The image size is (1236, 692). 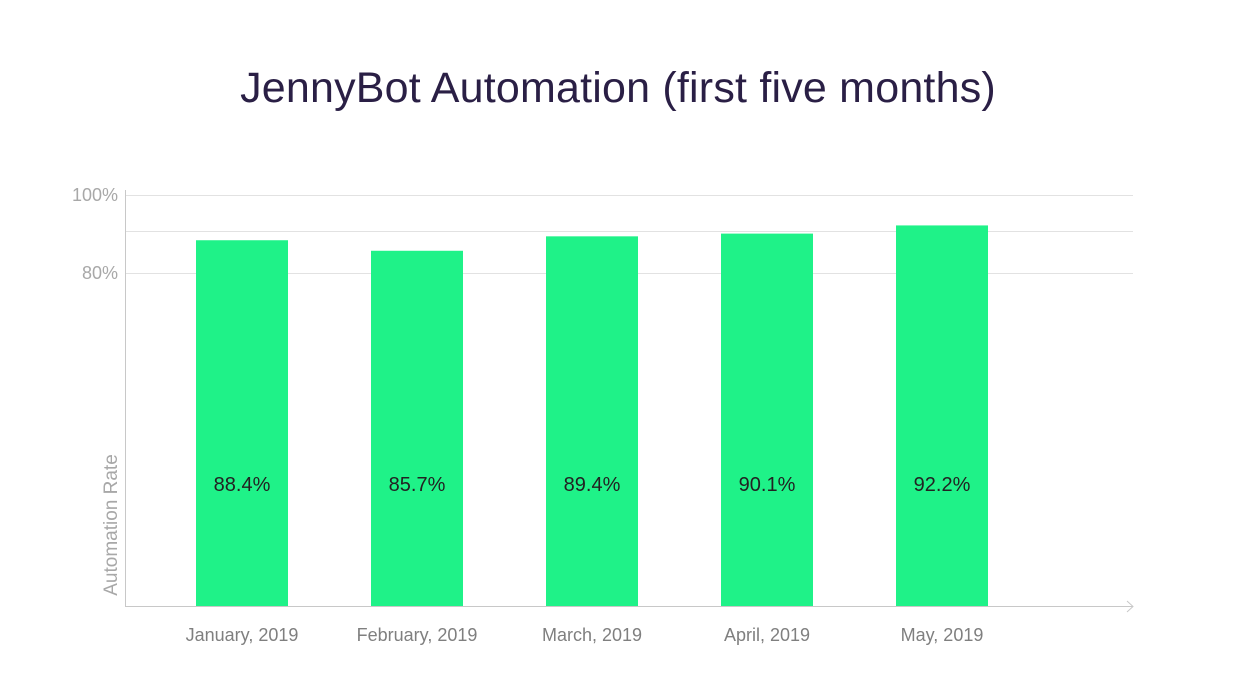 I want to click on bar-data-label: 85.7%, so click(x=417, y=485).